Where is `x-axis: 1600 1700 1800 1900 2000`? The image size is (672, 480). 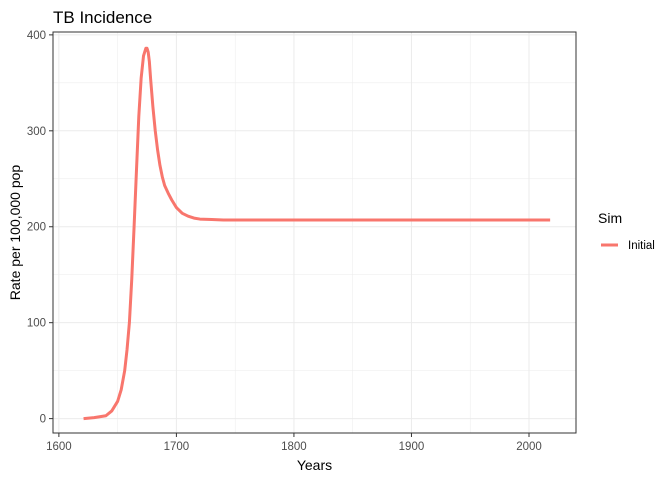
x-axis: 1600 1700 1800 1900 2000 is located at coordinates (294, 443).